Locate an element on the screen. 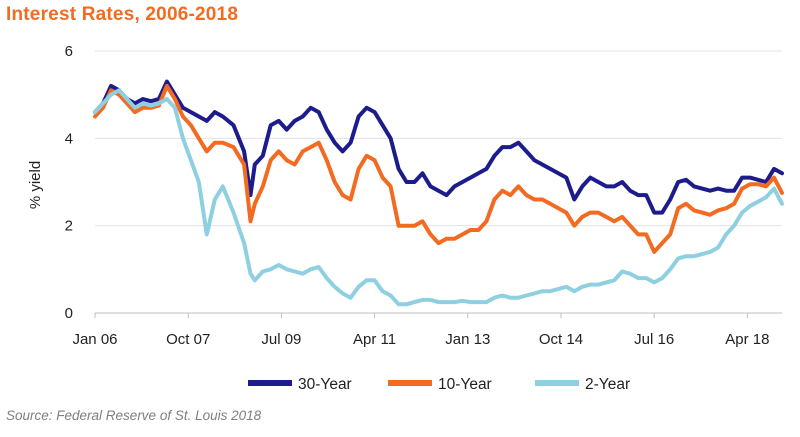  legend-label: 10-Year is located at coordinates (465, 384).